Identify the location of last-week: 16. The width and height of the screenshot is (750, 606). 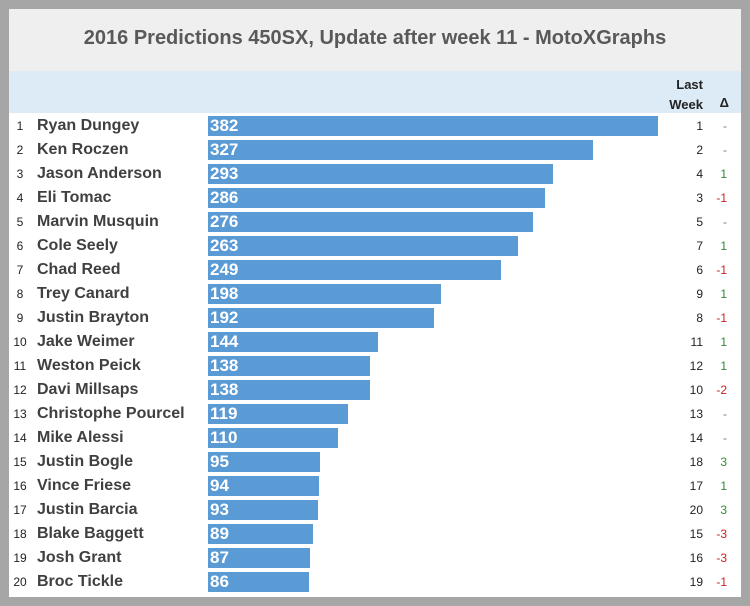
(696, 558).